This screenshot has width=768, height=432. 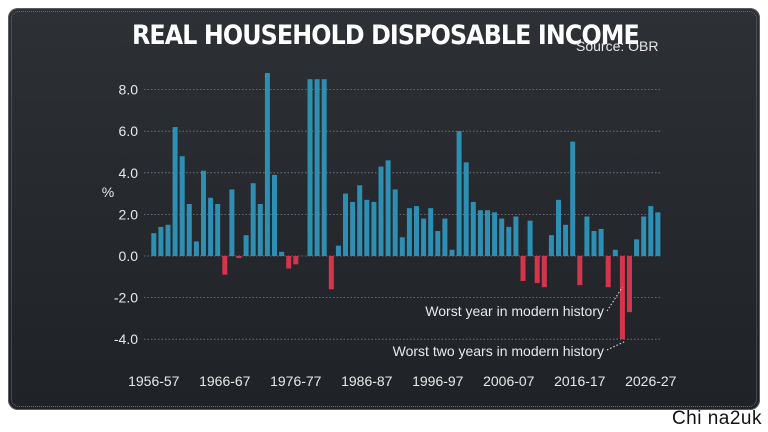 I want to click on y-tick-label: -4.0, so click(x=126, y=339).